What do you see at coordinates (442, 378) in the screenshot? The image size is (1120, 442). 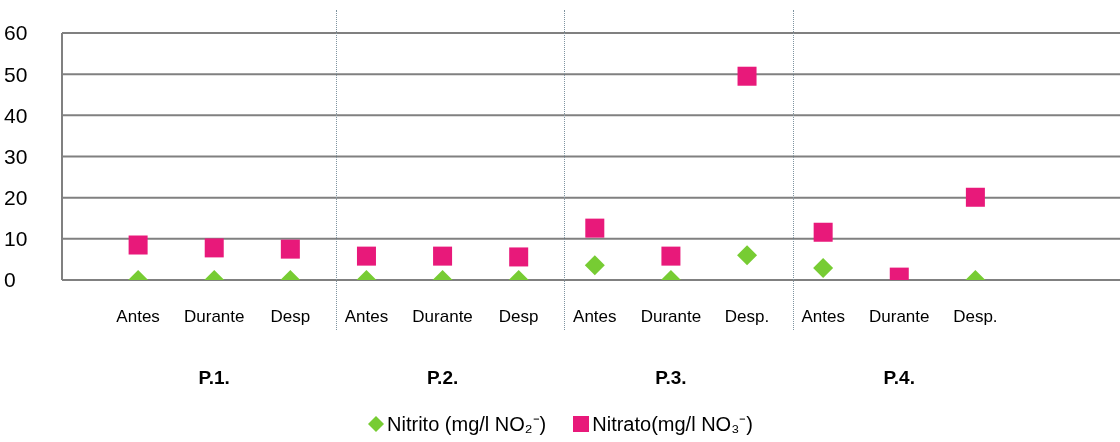 I see `text: P.2.` at bounding box center [442, 378].